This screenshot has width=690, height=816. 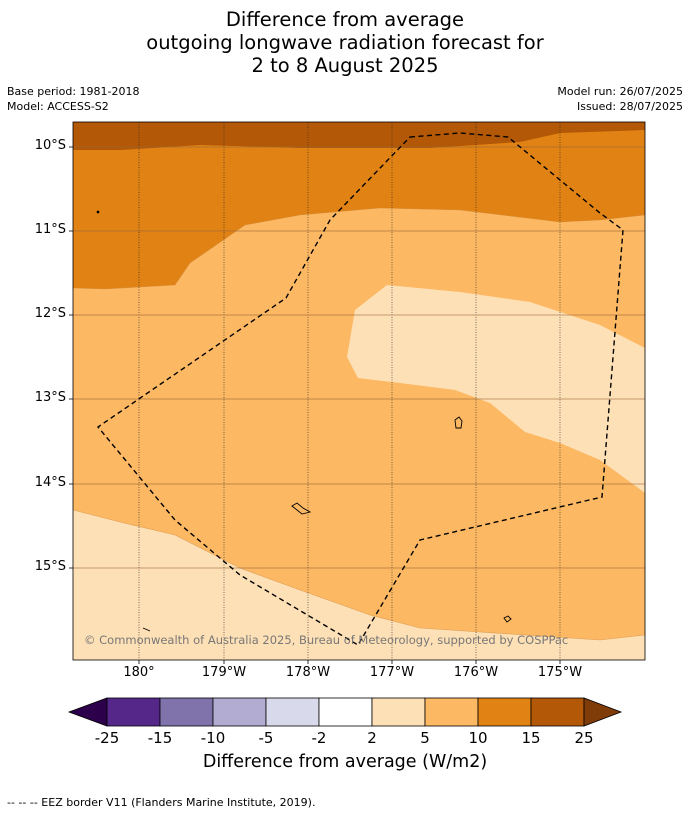 I want to click on colorbar-tick-label: 25, so click(x=584, y=738).